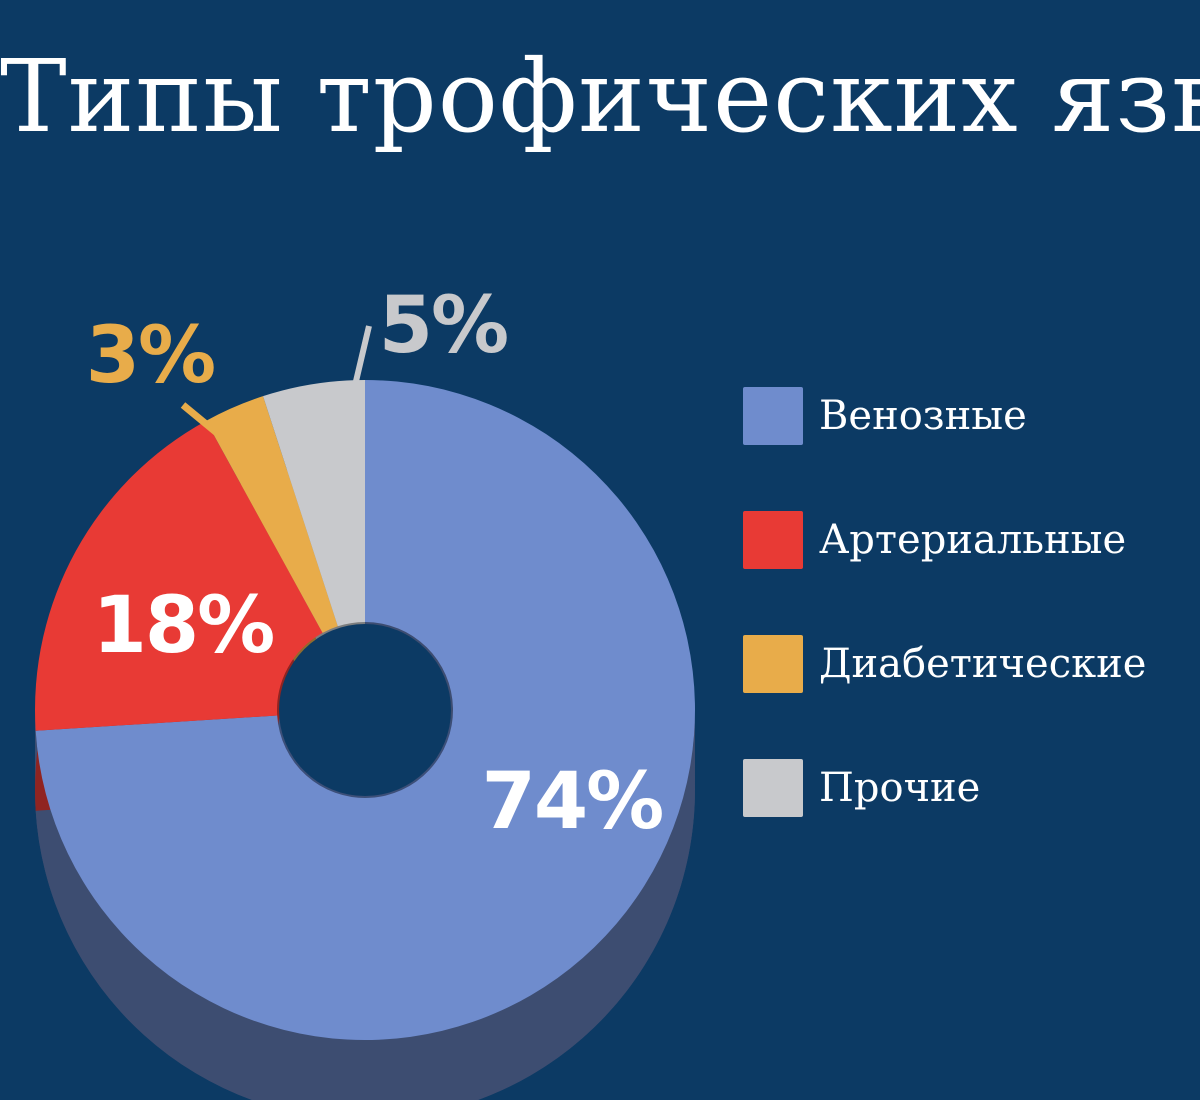 The width and height of the screenshot is (1200, 1100). What do you see at coordinates (572, 802) in the screenshot?
I see `data-label-venous: 74%` at bounding box center [572, 802].